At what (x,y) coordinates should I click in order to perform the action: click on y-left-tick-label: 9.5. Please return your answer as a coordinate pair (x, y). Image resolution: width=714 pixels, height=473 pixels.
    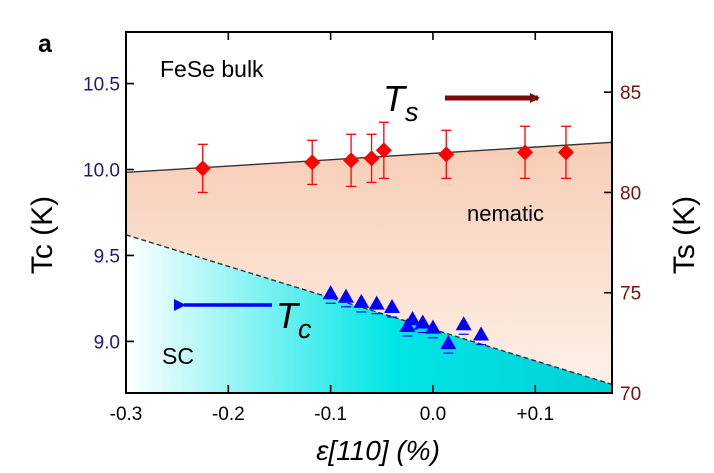
    Looking at the image, I should click on (107, 256).